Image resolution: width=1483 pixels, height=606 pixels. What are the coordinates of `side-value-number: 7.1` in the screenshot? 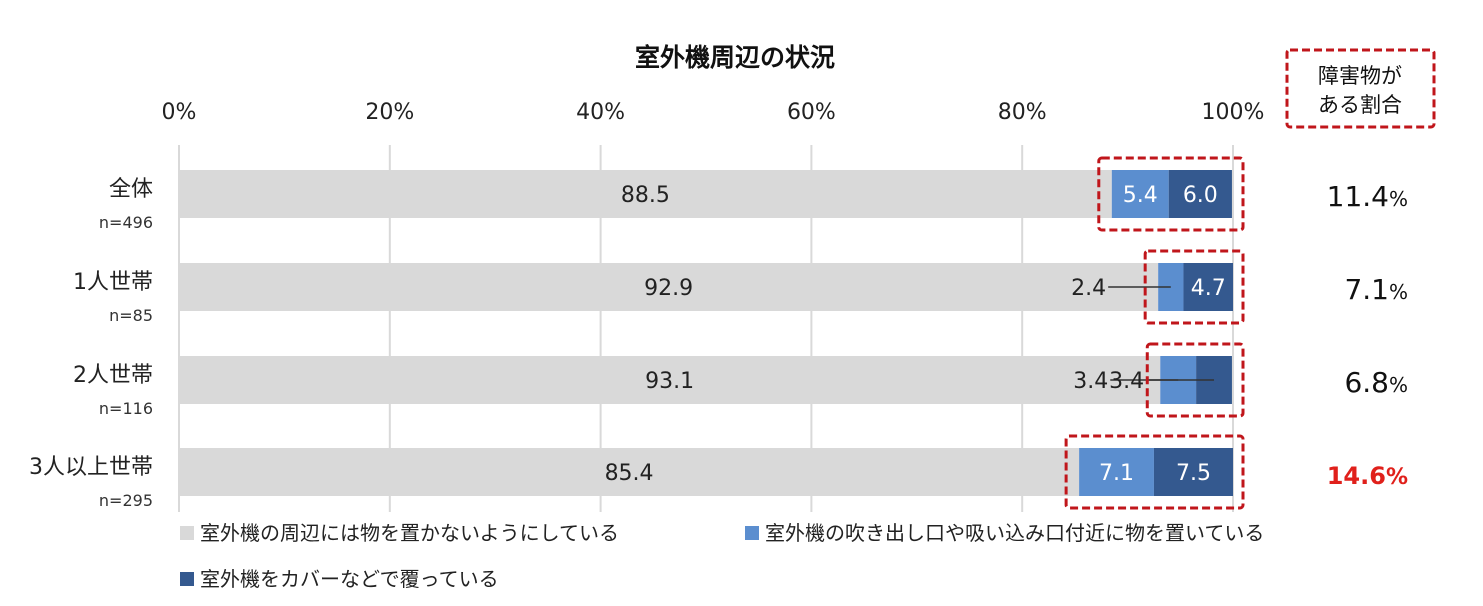 It's located at (1366, 289).